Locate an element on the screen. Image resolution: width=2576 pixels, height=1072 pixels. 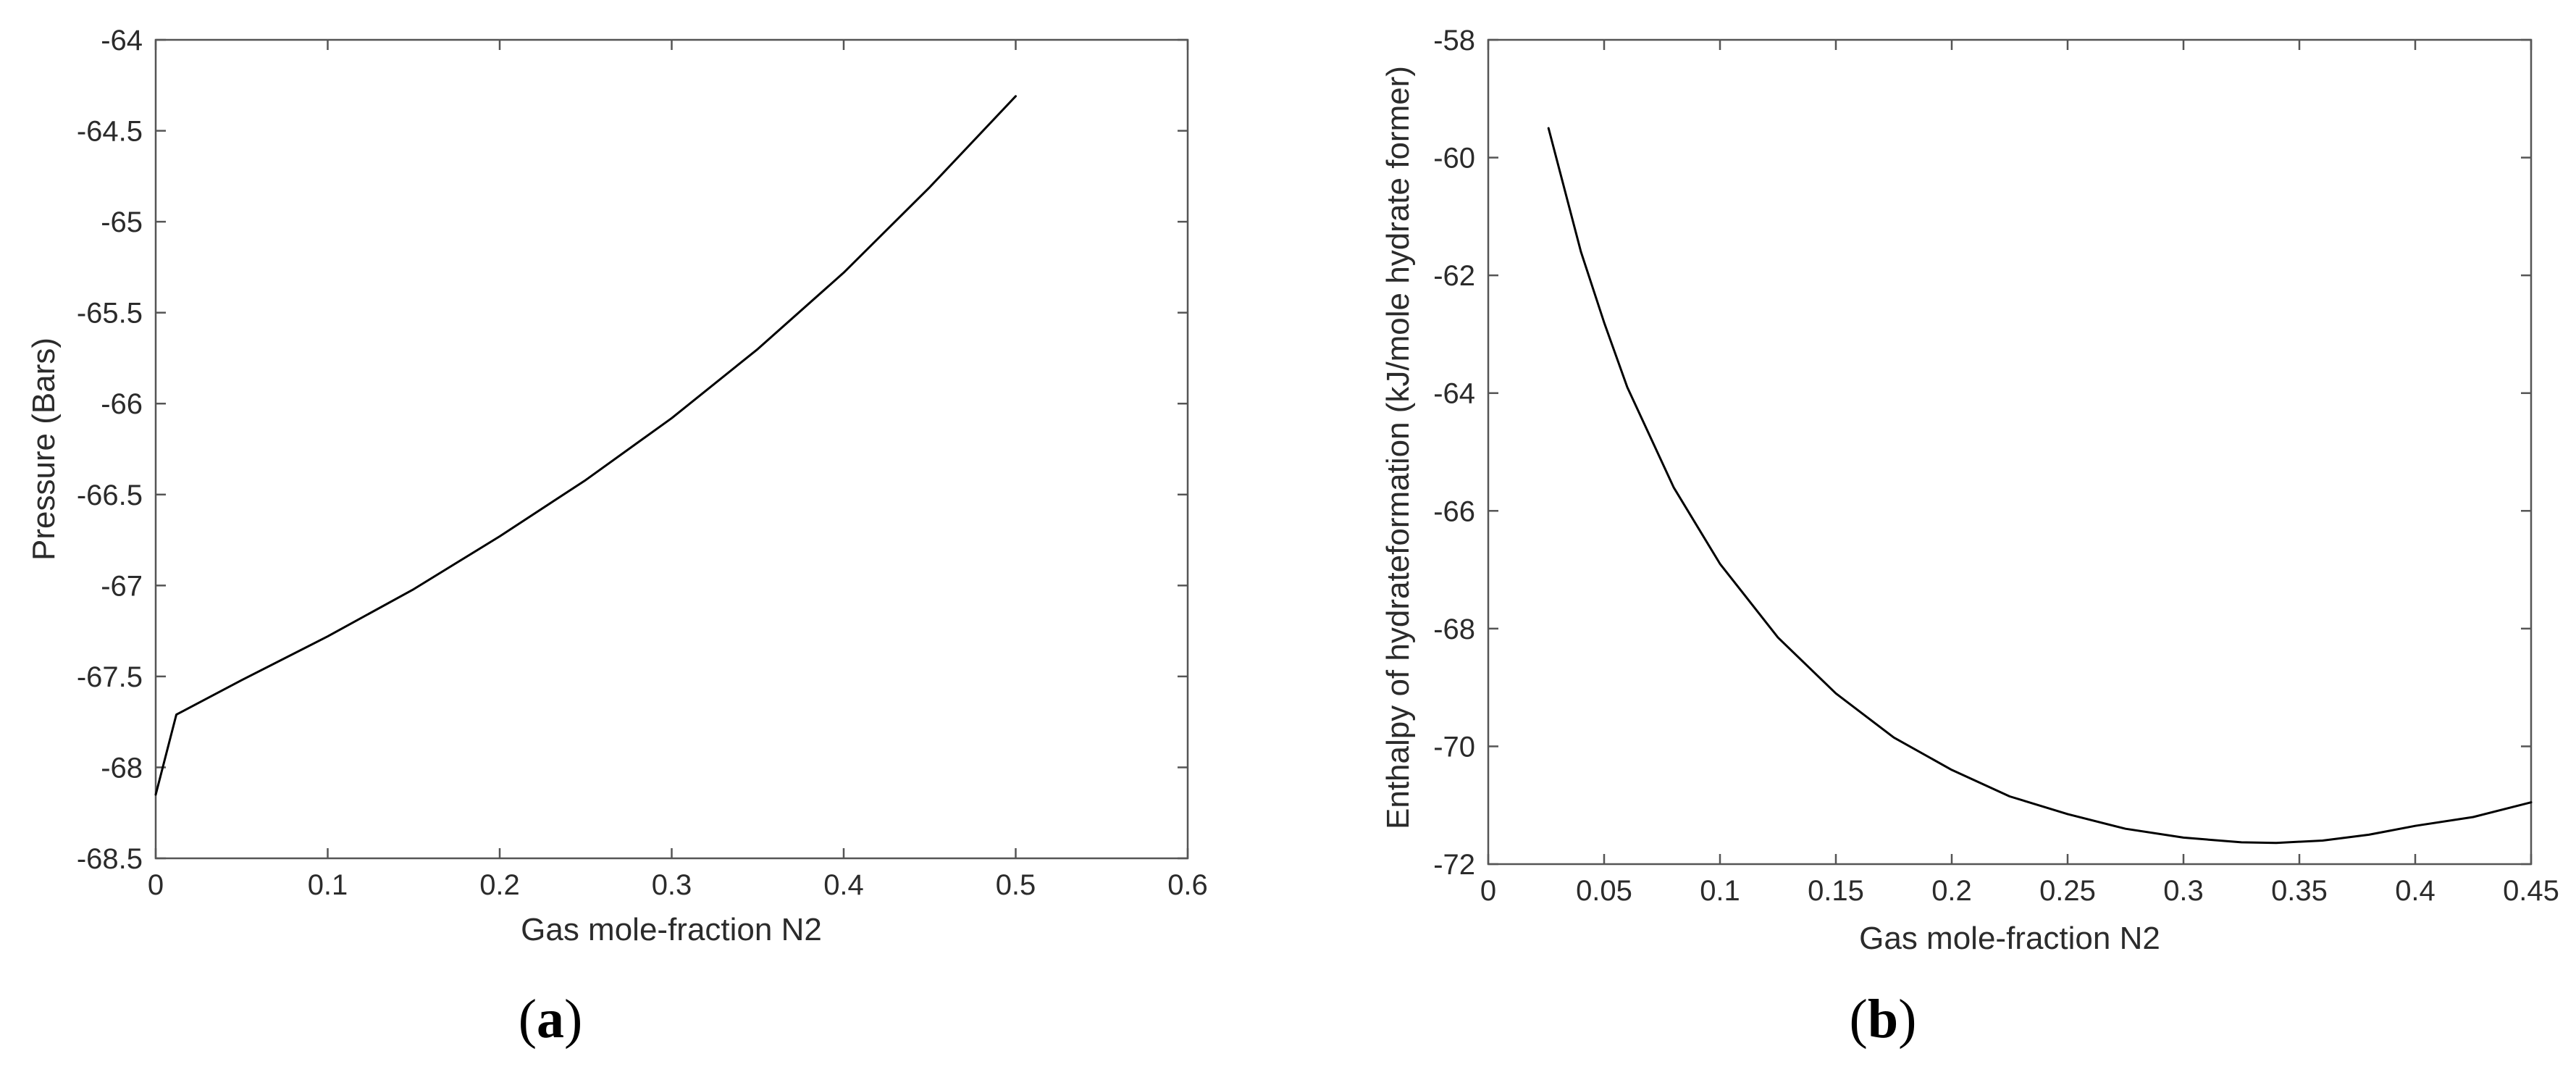
y-tick-label-a: -65 is located at coordinates (122, 222).